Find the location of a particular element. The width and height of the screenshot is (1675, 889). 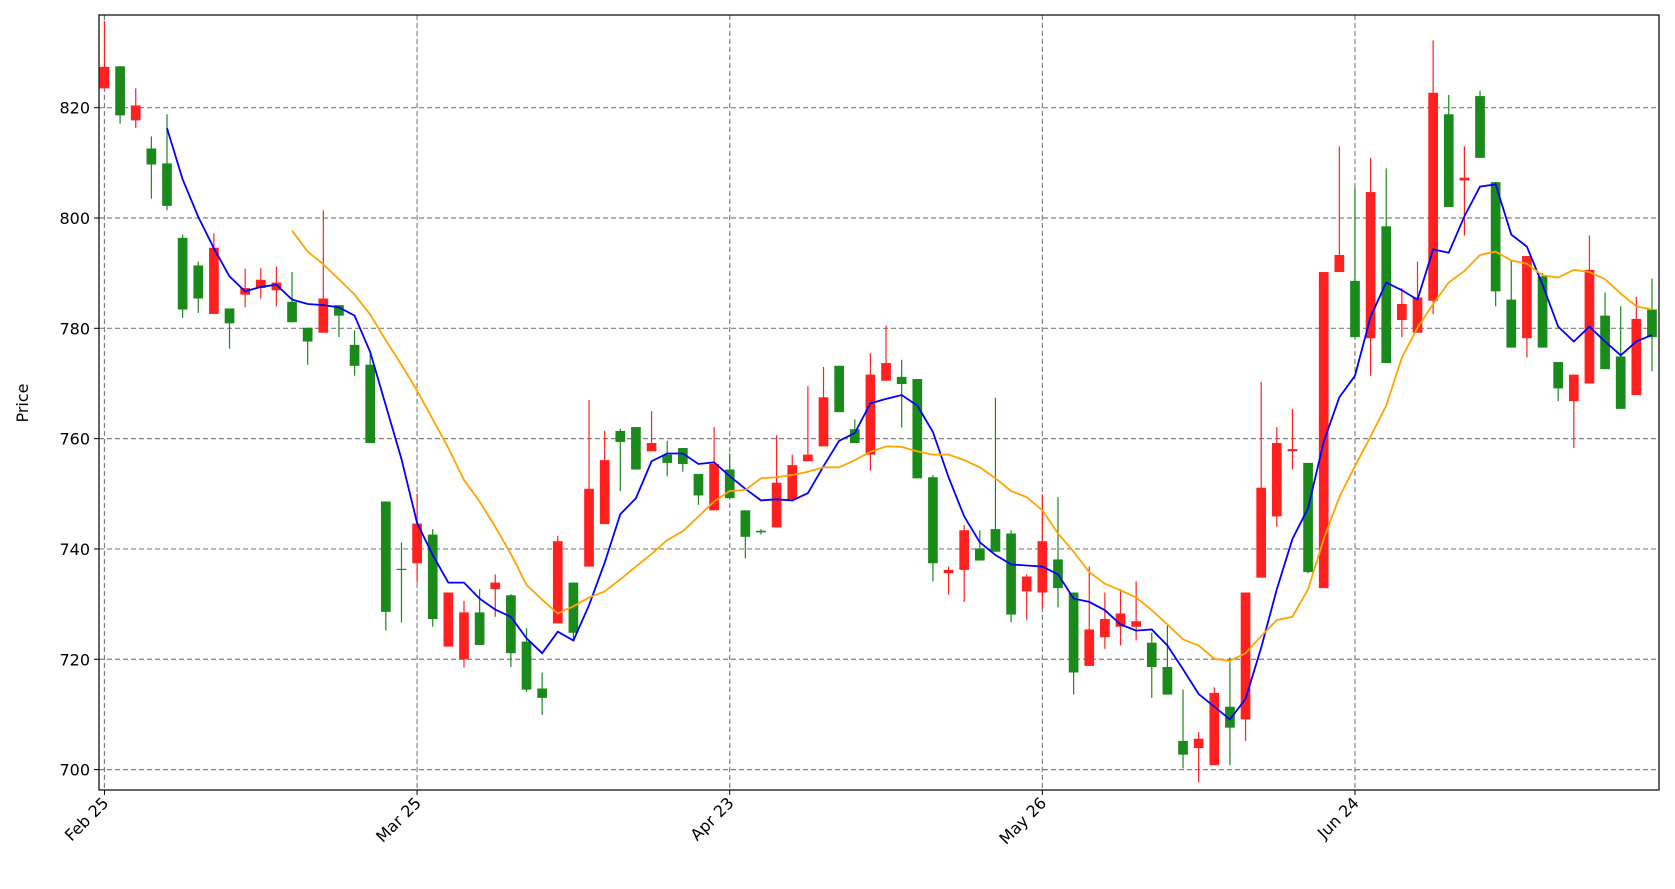

y-tick-label: 800 is located at coordinates (74, 218).